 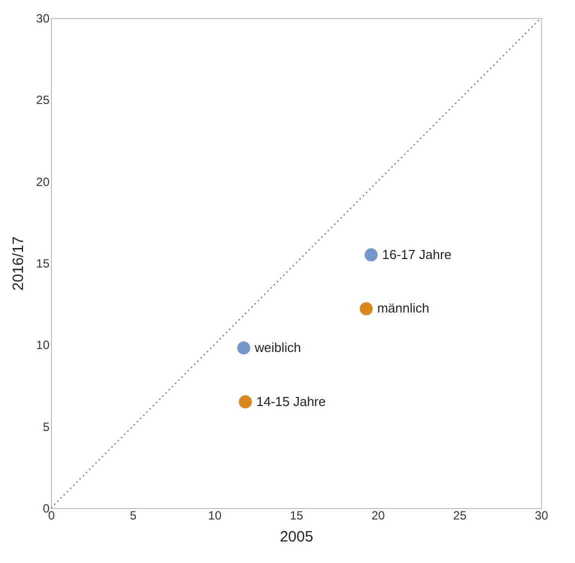 I want to click on x-tick-label: 30, so click(x=541, y=515).